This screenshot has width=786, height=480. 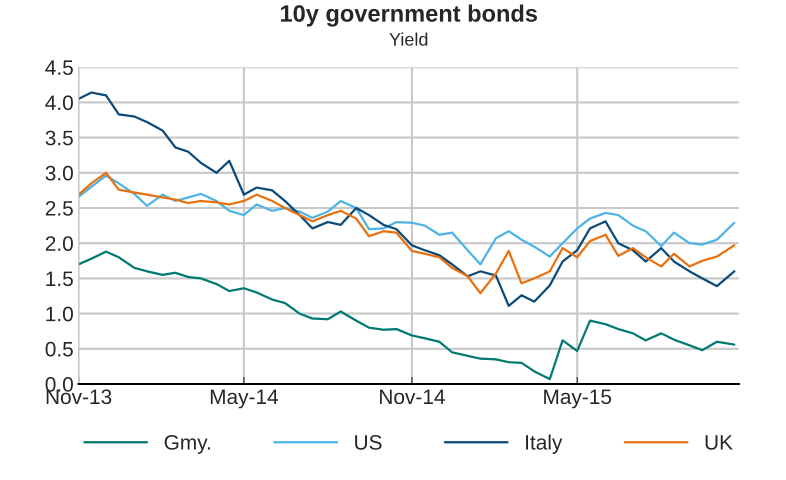 I want to click on chart-subtitle: Yield, so click(x=408, y=39).